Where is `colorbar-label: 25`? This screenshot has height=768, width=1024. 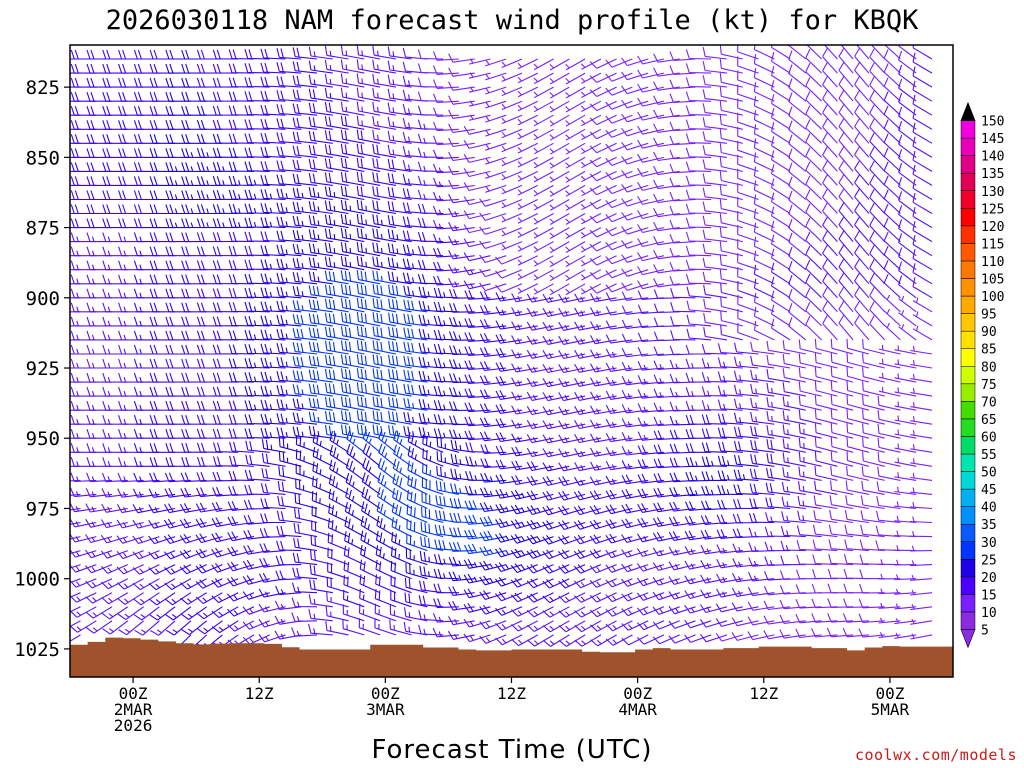 colorbar-label: 25 is located at coordinates (989, 560).